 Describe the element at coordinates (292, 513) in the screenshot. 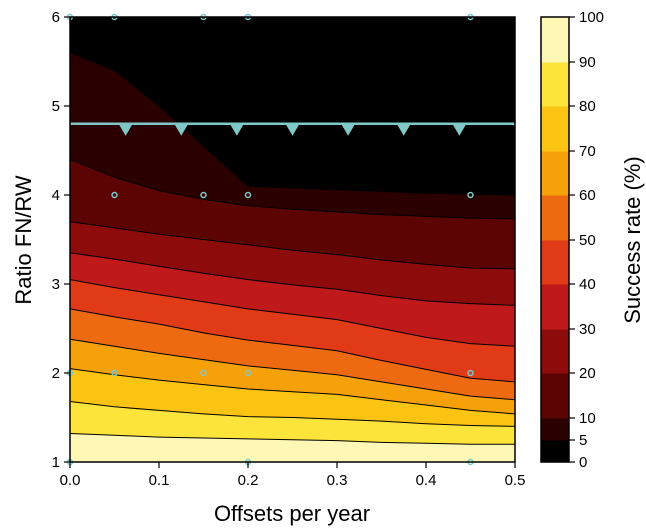

I see `x-axis-label: Offsets per year` at that location.